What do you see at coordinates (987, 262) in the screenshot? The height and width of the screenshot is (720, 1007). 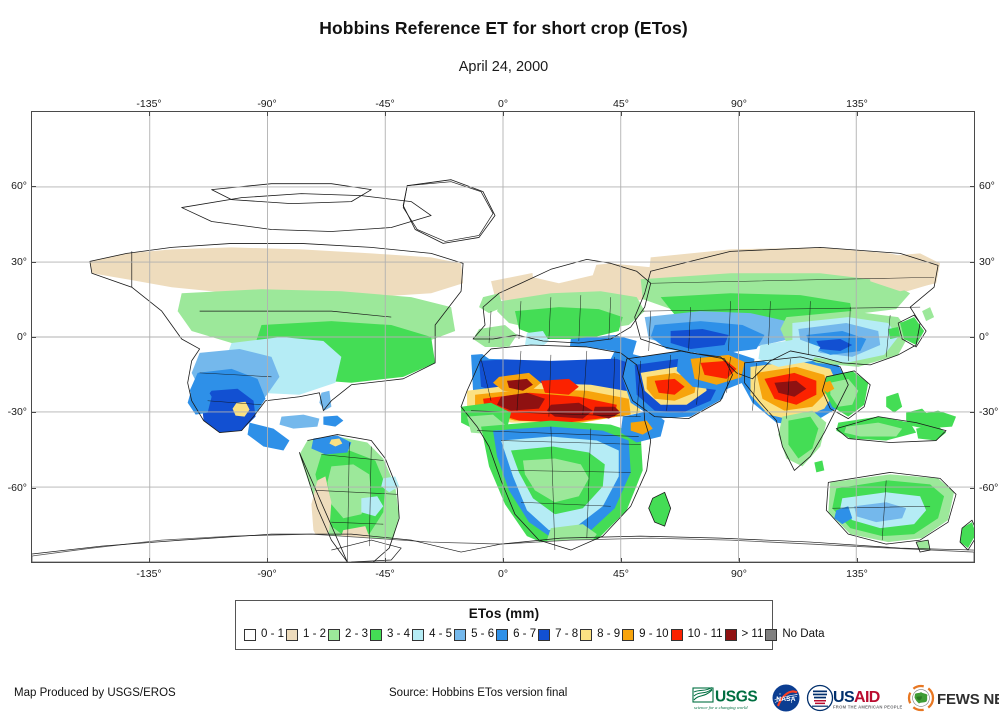 I see `ytick-right-30: 30°` at bounding box center [987, 262].